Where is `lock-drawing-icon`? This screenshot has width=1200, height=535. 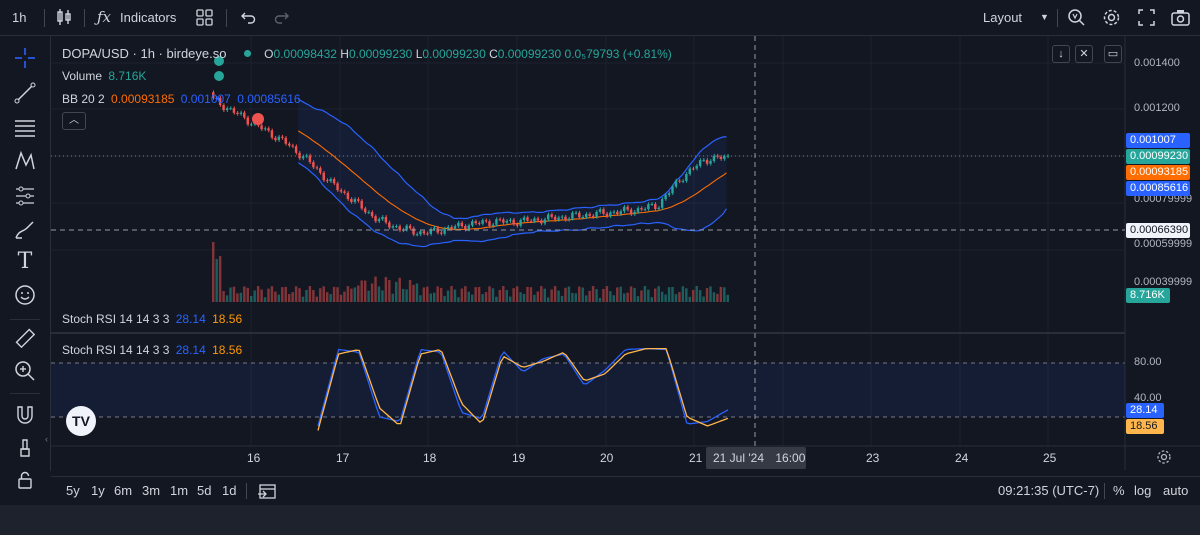 lock-drawing-icon is located at coordinates (25, 448).